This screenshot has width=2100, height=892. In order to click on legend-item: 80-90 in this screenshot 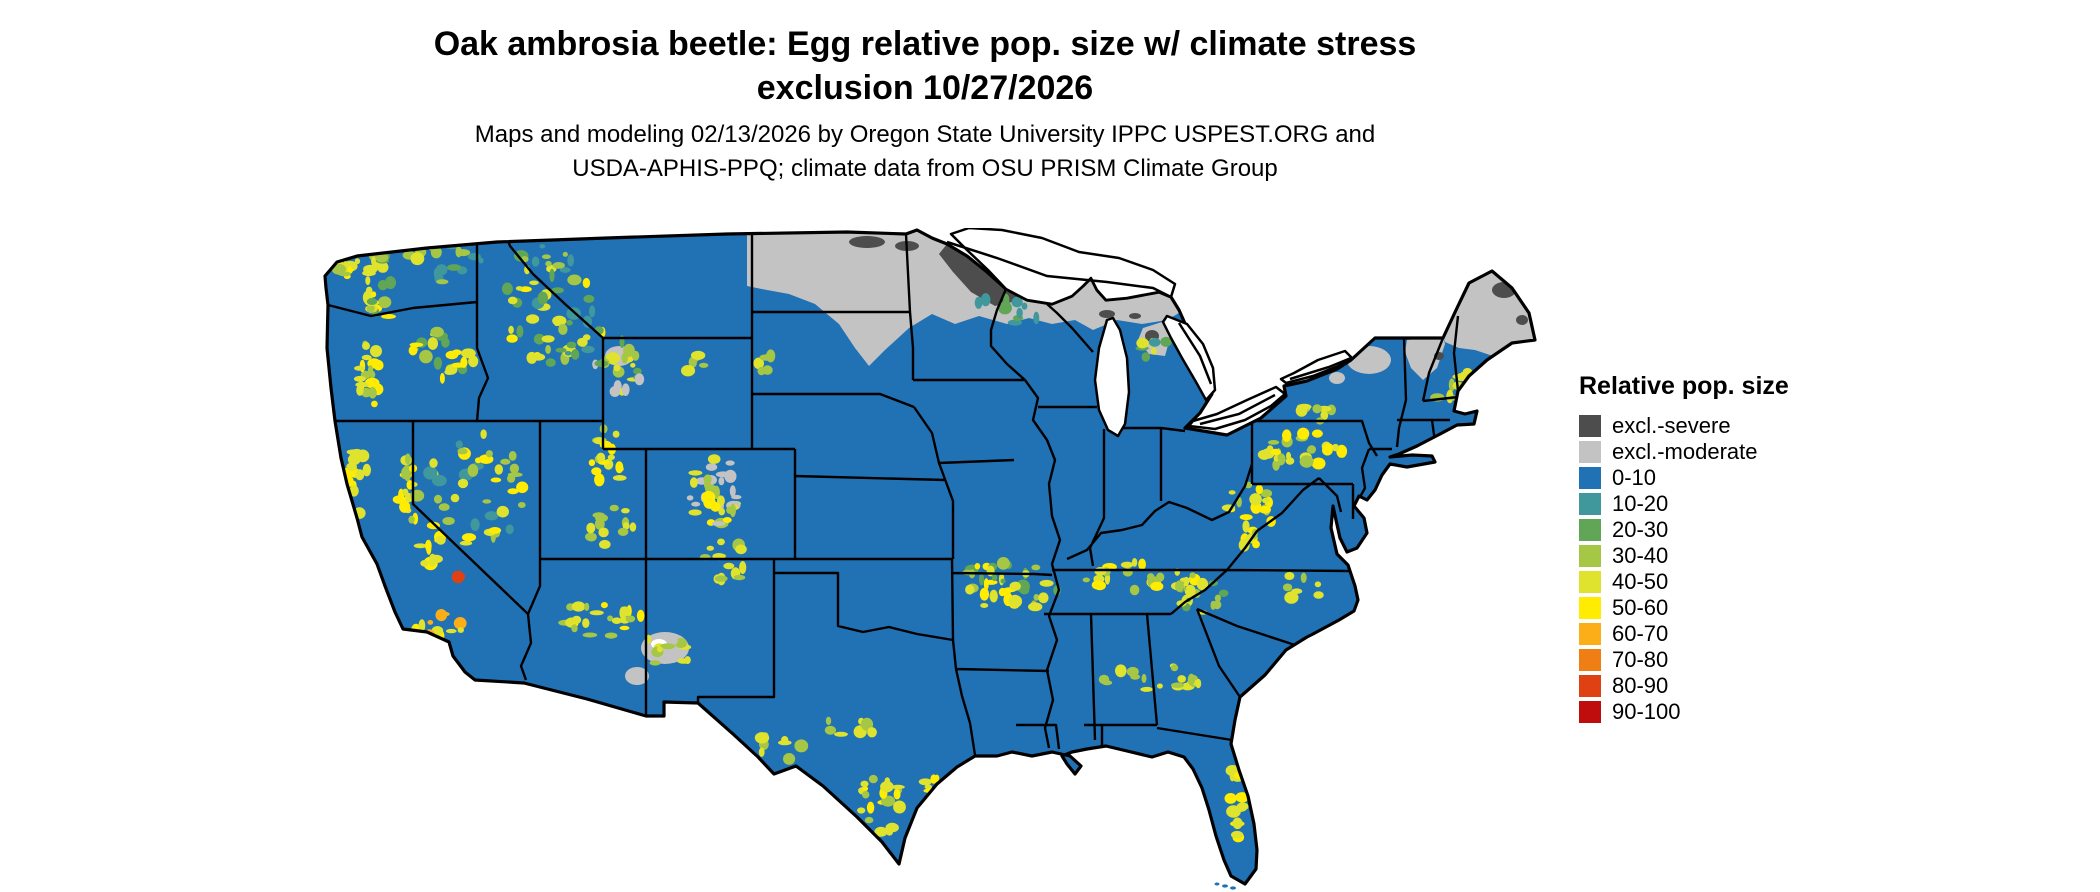, I will do `click(1684, 686)`.